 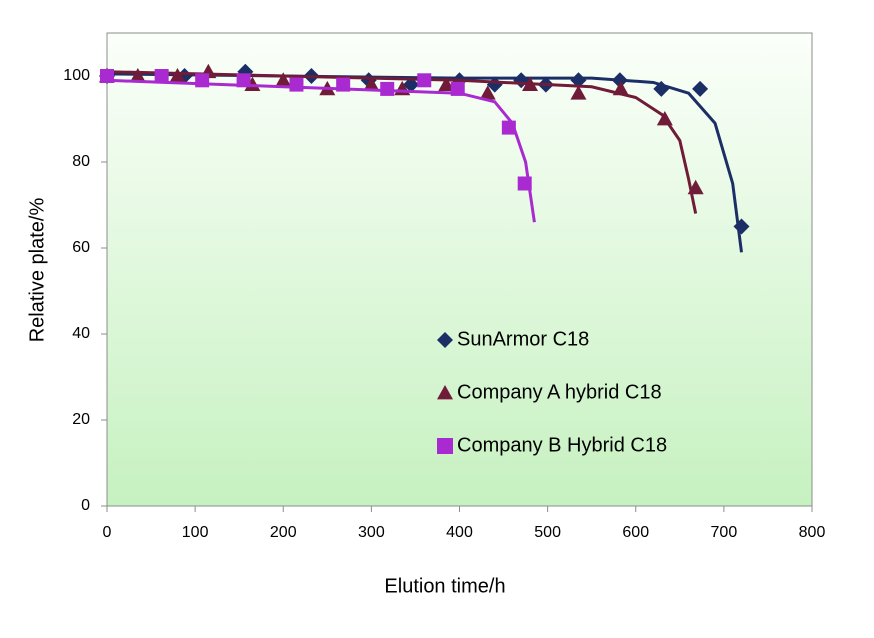 What do you see at coordinates (321, 150) in the screenshot?
I see `trend-line` at bounding box center [321, 150].